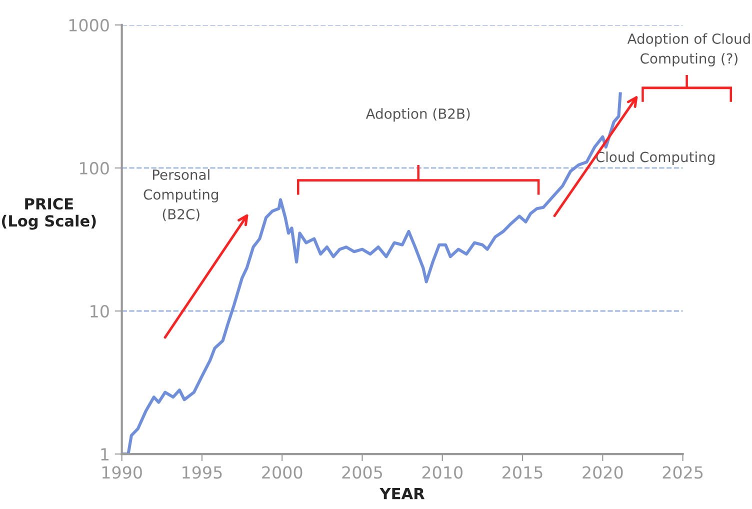 The height and width of the screenshot is (509, 752). I want to click on annotation: Adoption (B2B), so click(418, 115).